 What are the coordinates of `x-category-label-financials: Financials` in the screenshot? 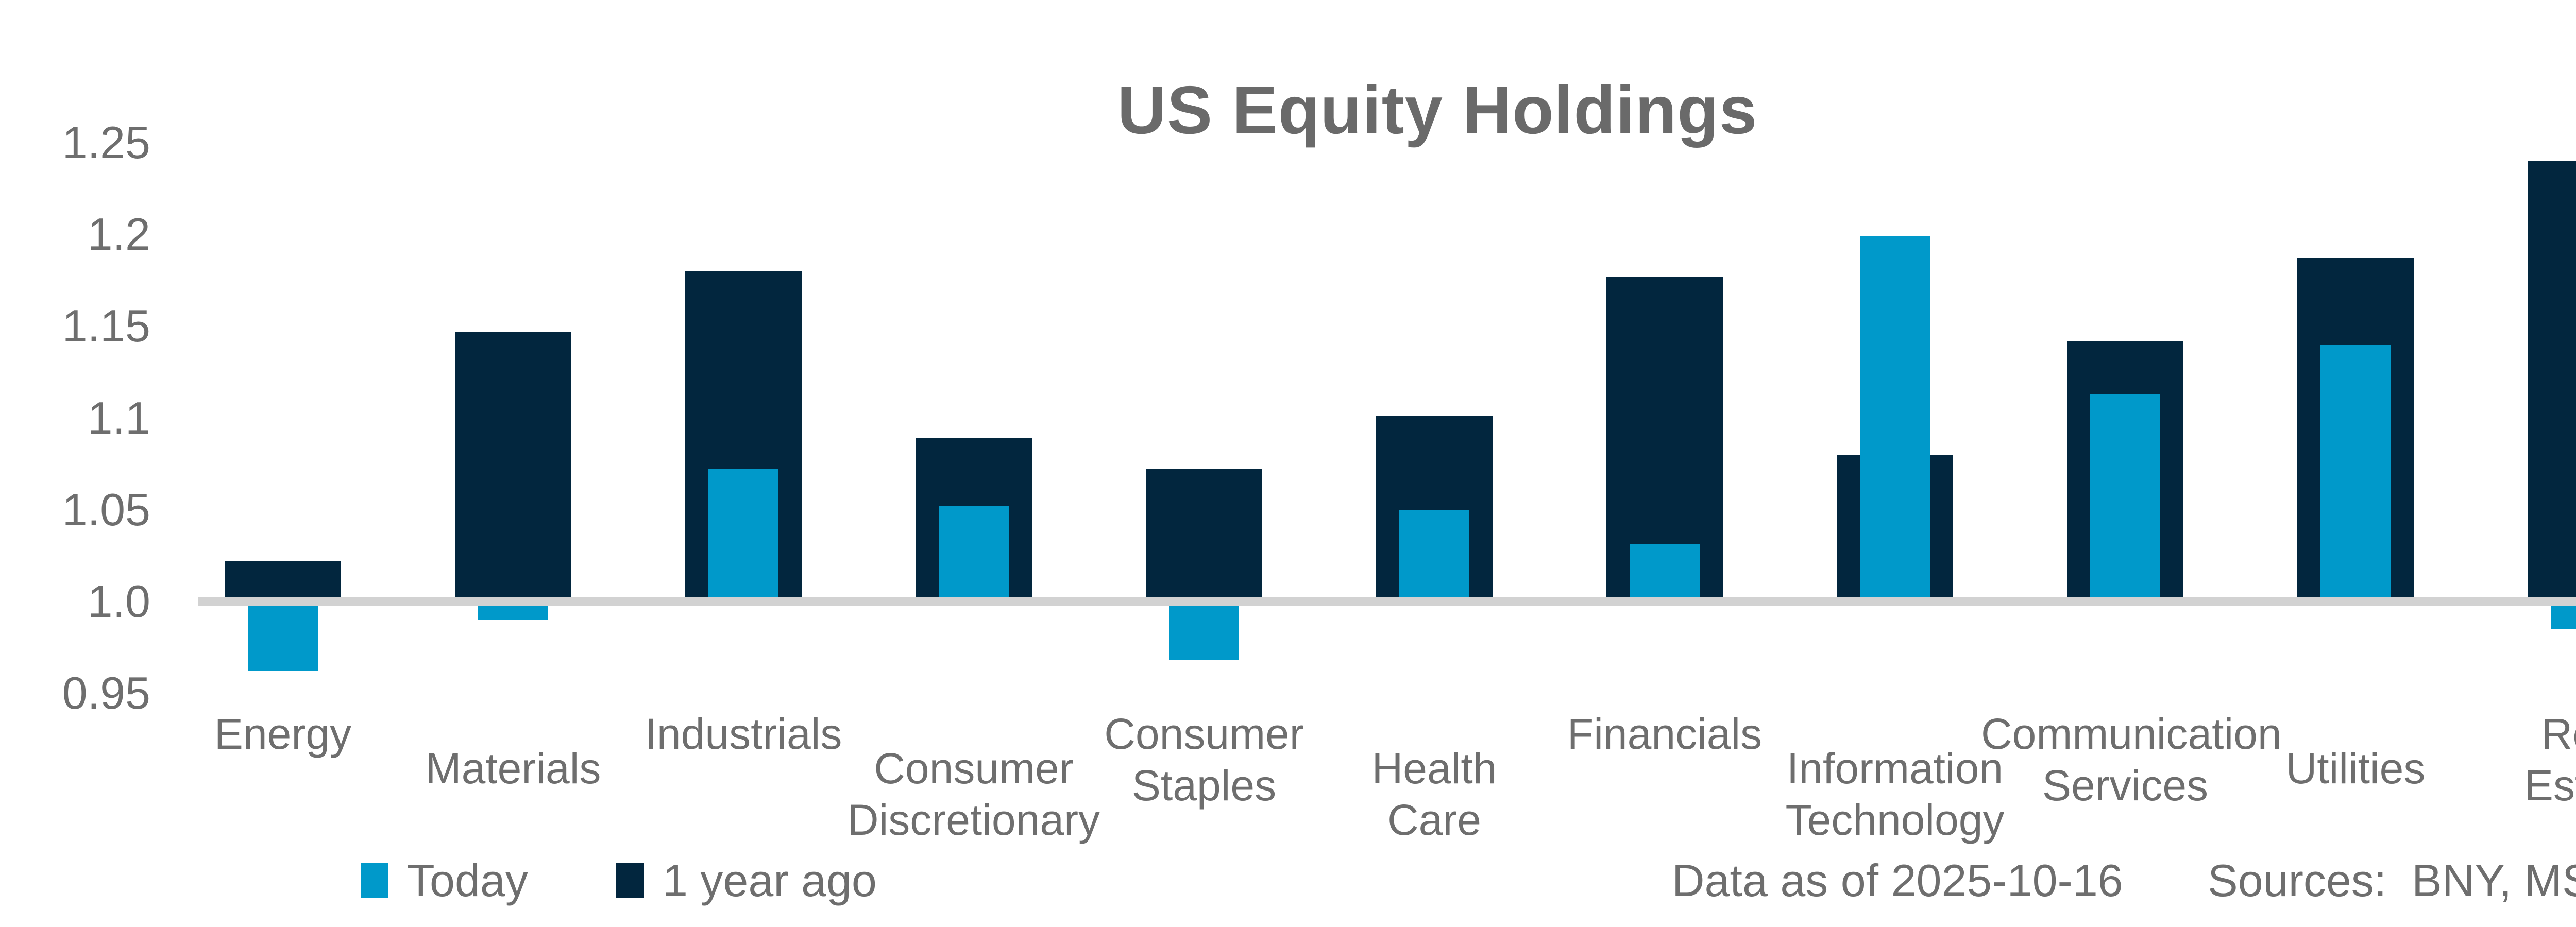 It's located at (1664, 734).